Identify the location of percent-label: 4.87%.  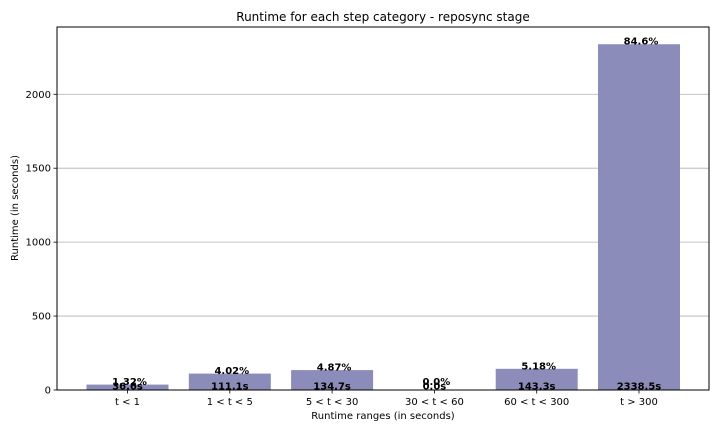
(334, 368).